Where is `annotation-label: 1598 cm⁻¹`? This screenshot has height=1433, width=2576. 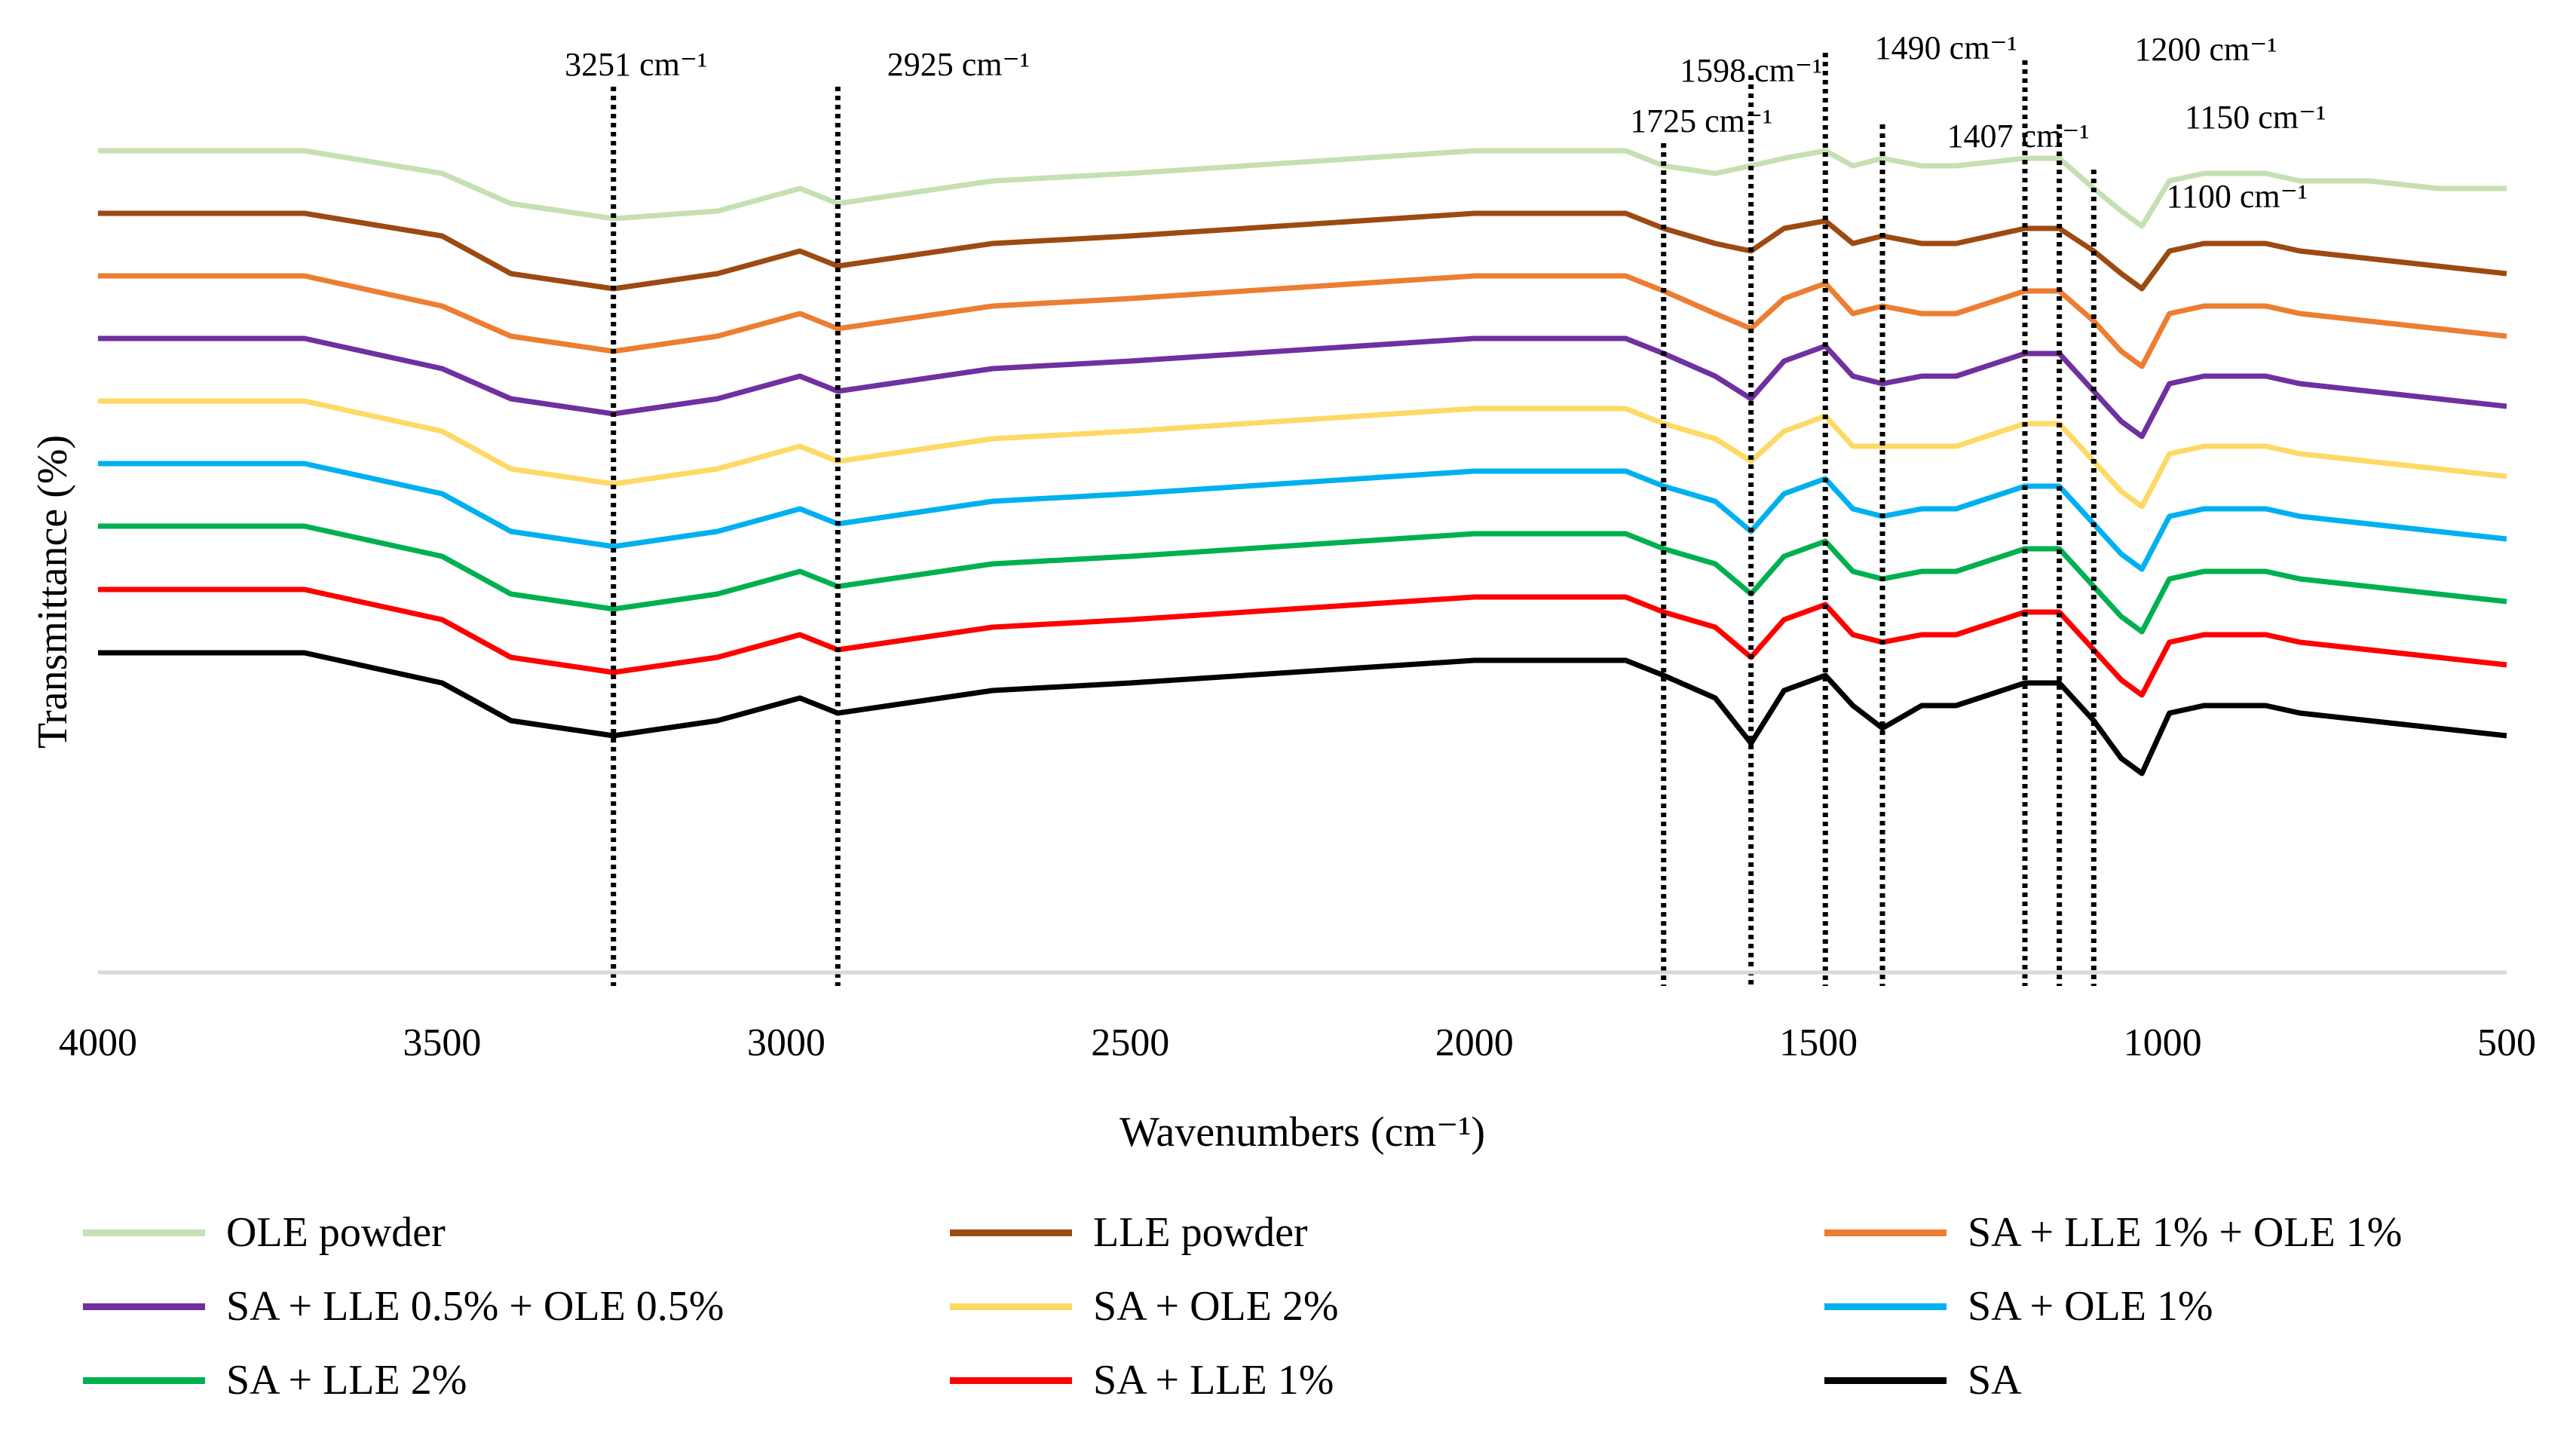
annotation-label: 1598 cm⁻¹ is located at coordinates (1751, 70).